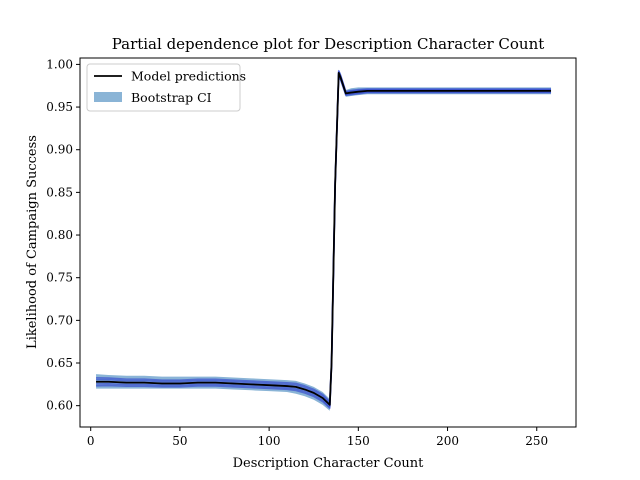 This screenshot has width=640, height=480. What do you see at coordinates (329, 463) in the screenshot?
I see `x-axis-label: Description Character Count` at bounding box center [329, 463].